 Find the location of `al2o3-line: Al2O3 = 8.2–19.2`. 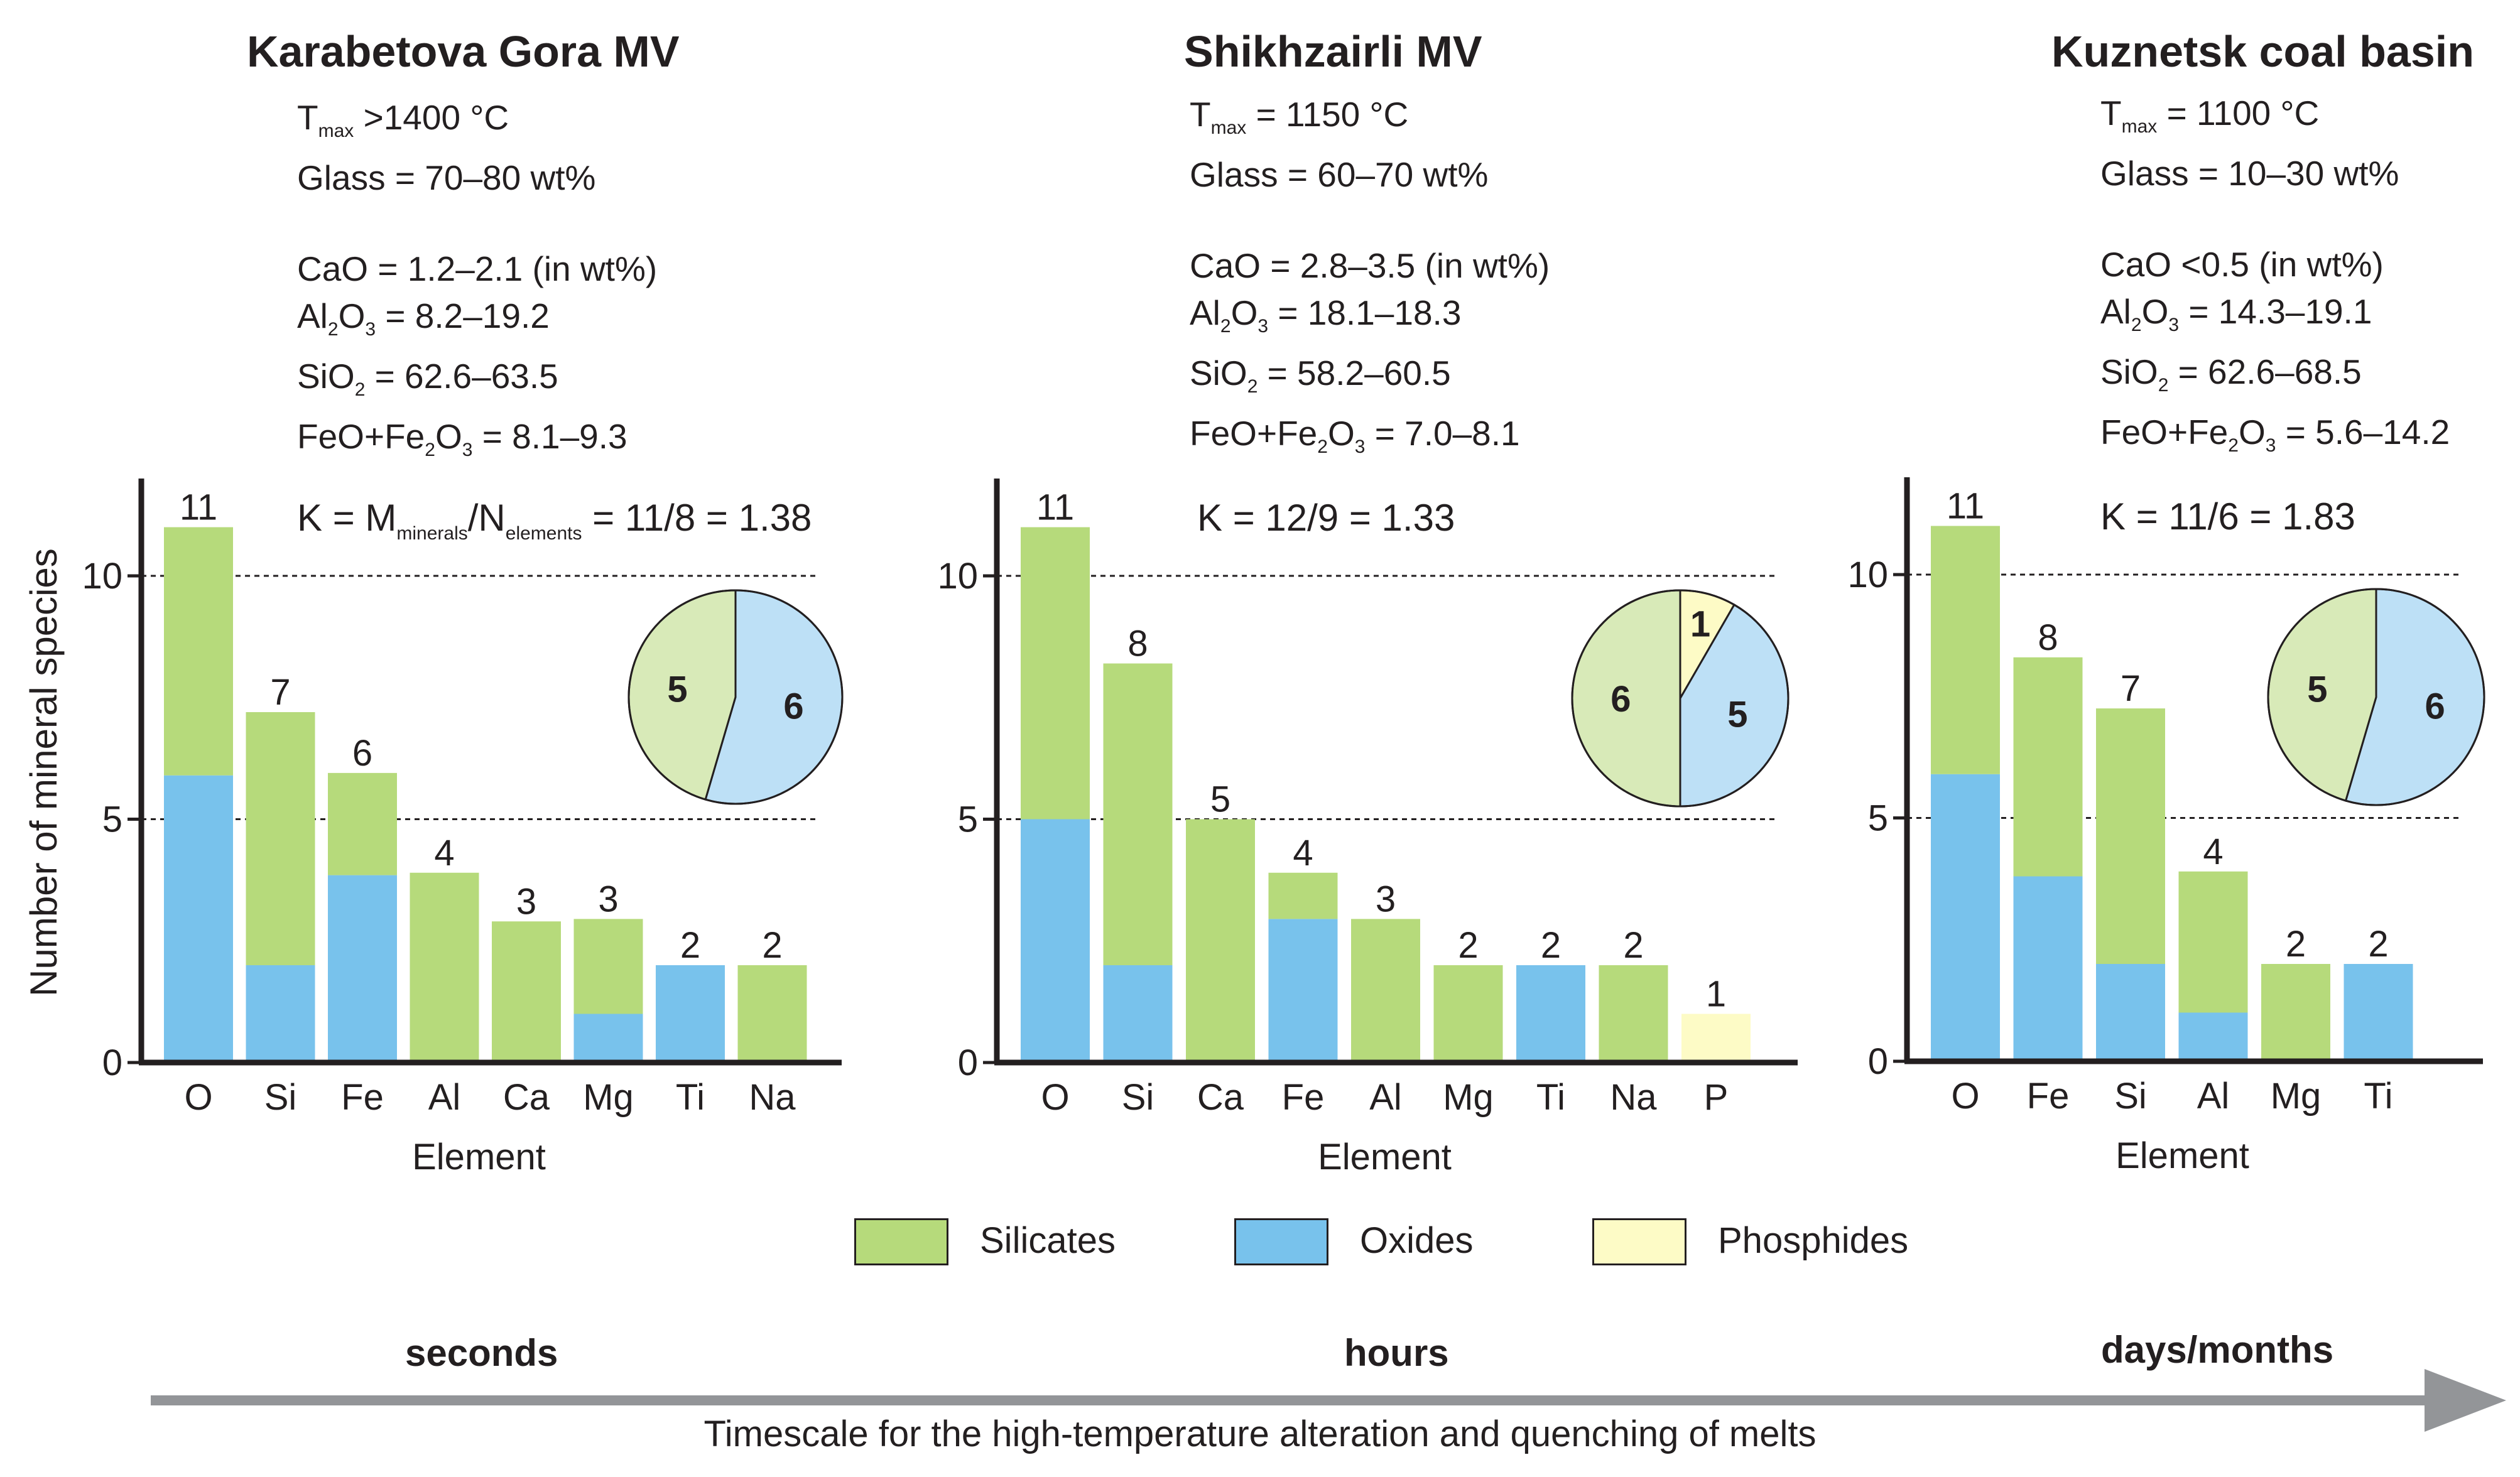

al2o3-line: Al2O3 = 8.2–19.2 is located at coordinates (423, 318).